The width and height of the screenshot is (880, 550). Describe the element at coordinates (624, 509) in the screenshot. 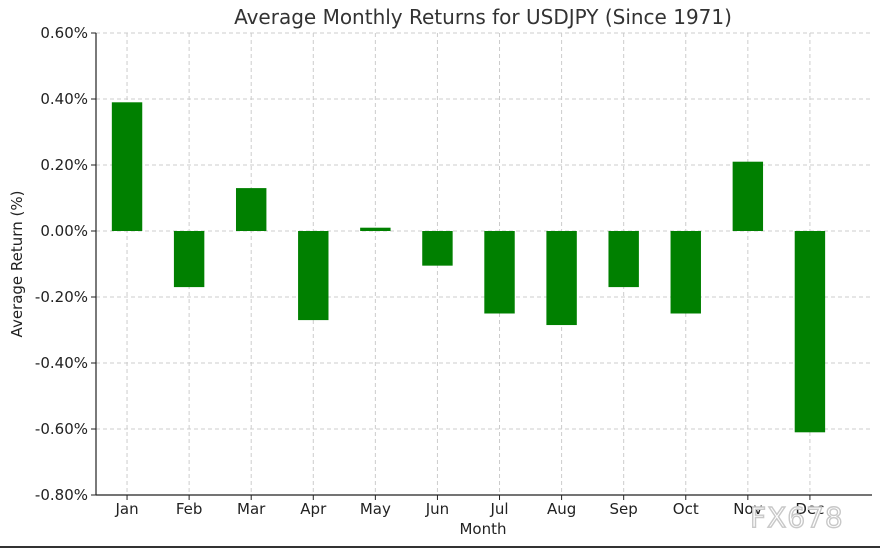

I see `x-tick-label: Sep` at that location.